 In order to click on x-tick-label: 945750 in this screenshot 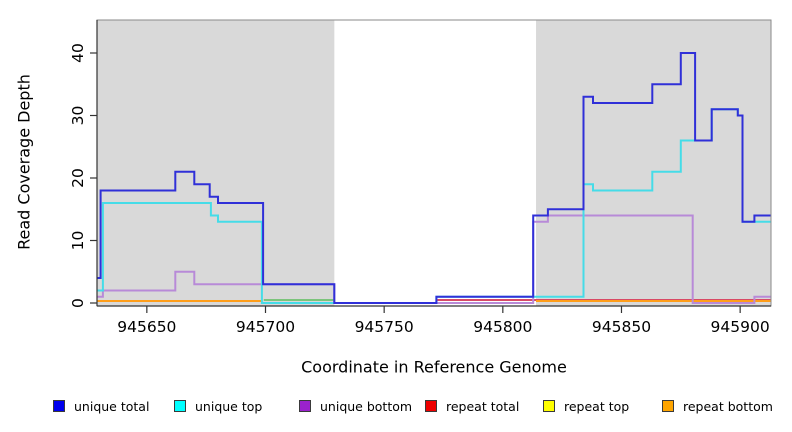, I will do `click(384, 327)`.